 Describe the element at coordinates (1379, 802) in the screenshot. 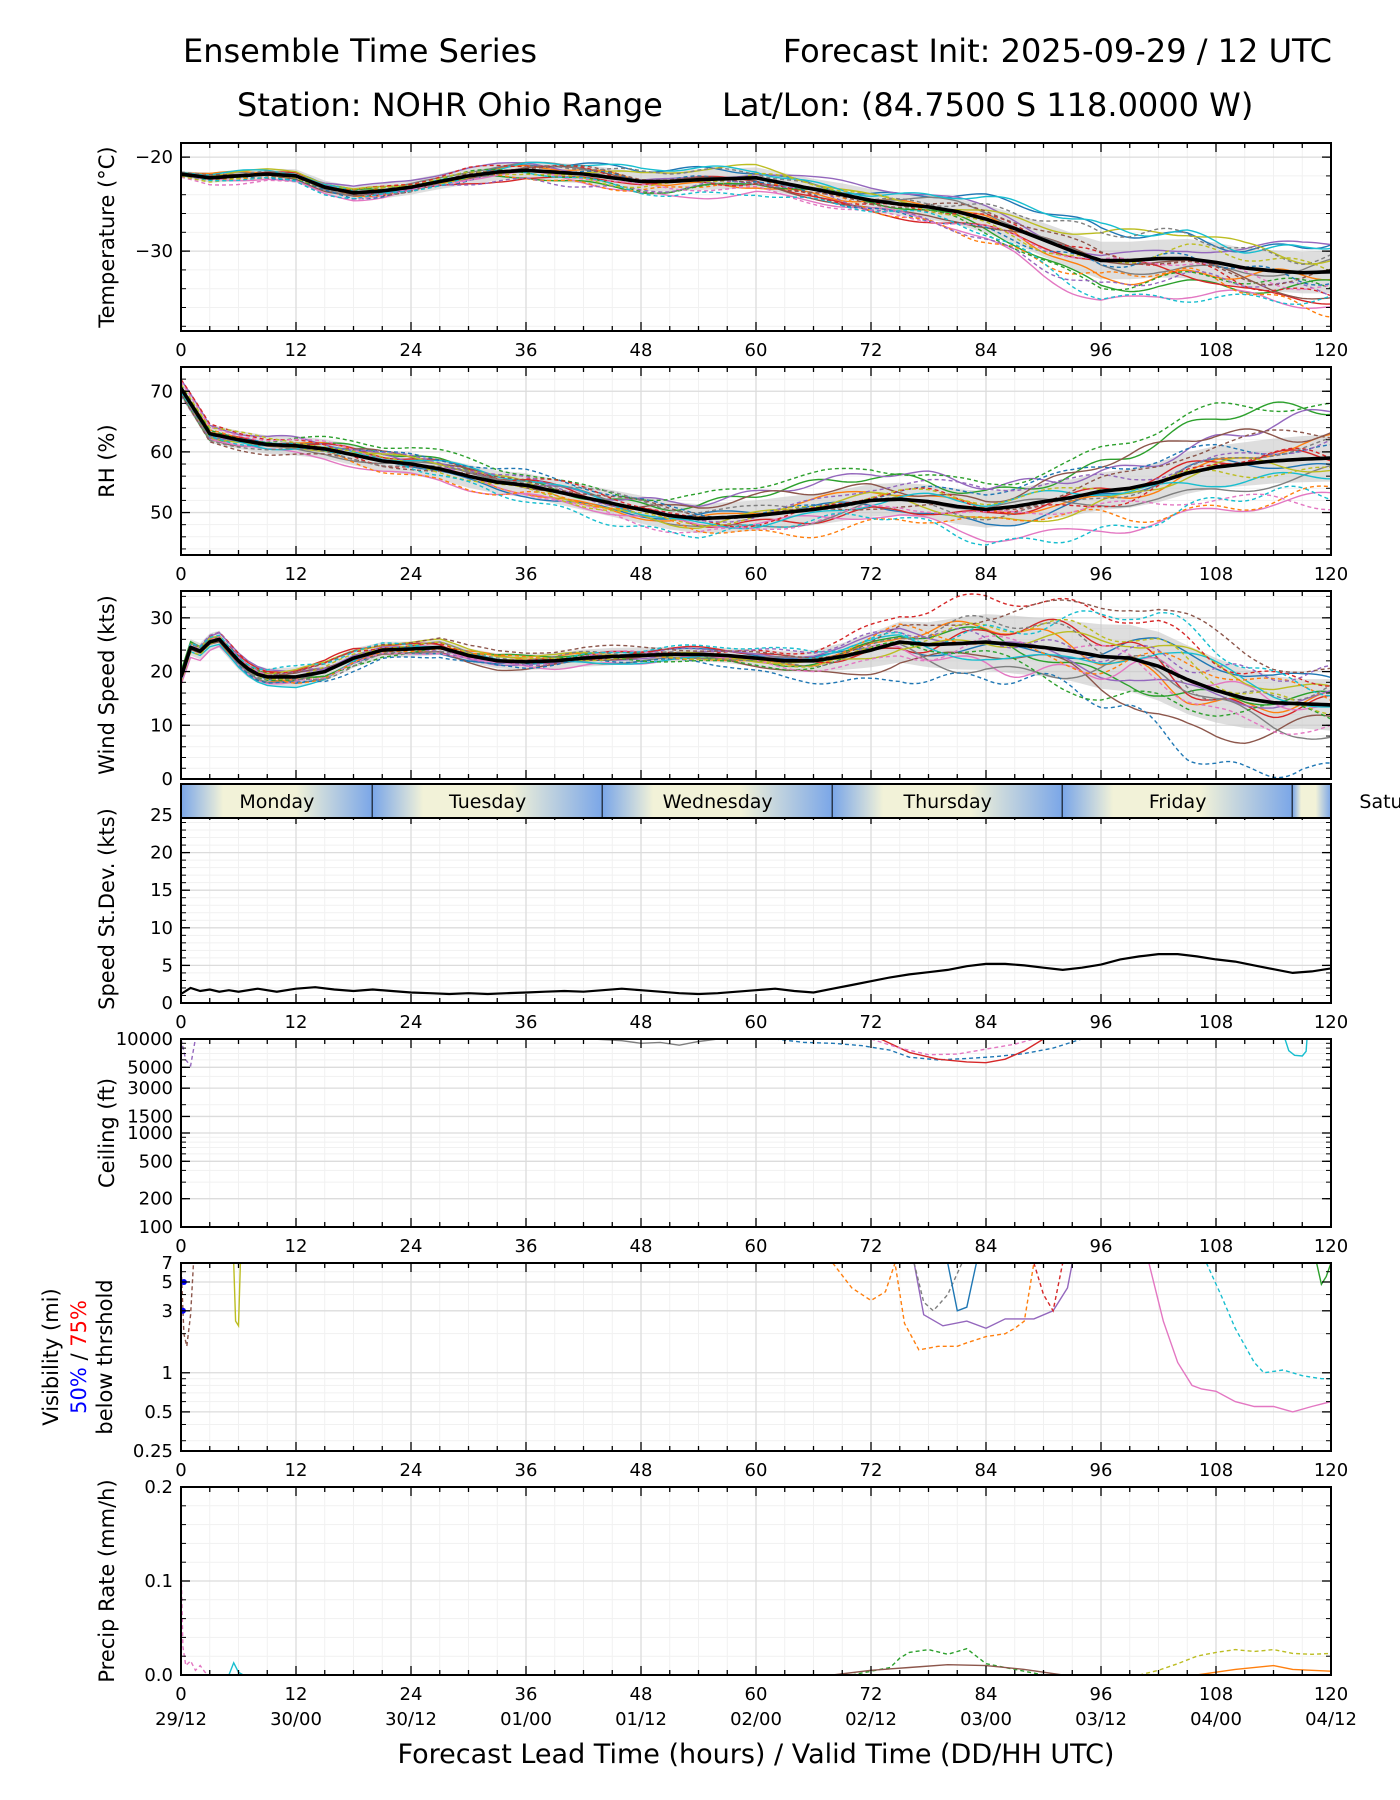

I see `day-label: Satu` at that location.